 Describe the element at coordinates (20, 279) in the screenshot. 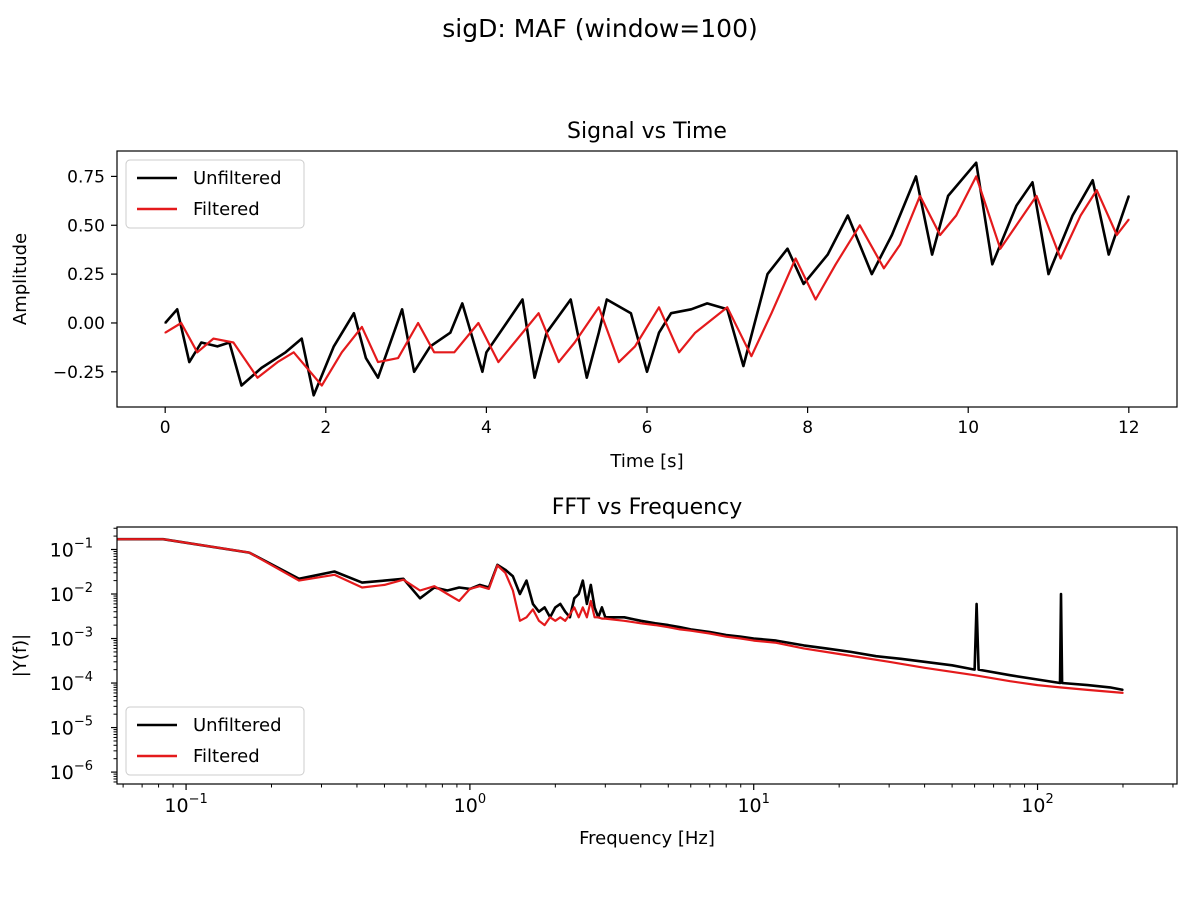

I see `y-axis-label: Amplitude` at that location.